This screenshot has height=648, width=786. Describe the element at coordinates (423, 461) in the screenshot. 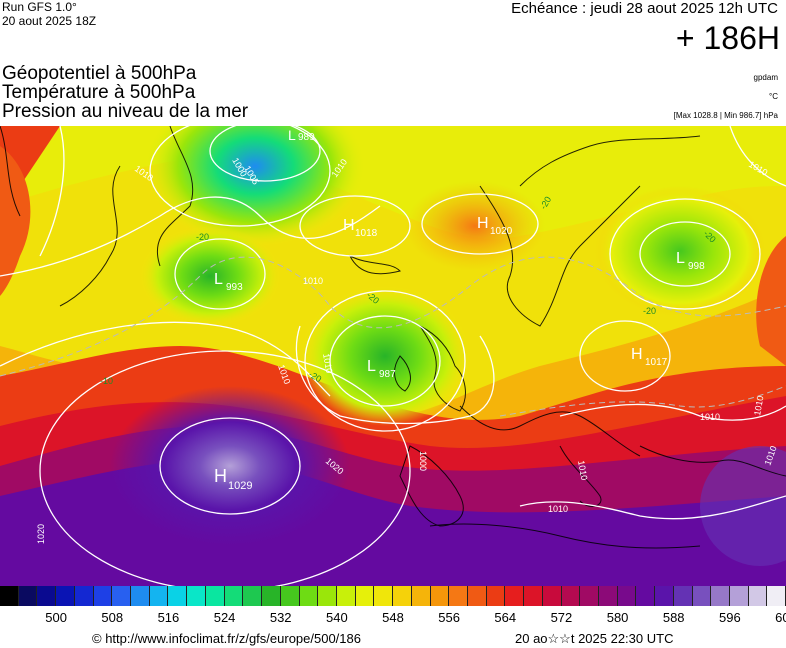

I see `isobar-label: 1000` at that location.